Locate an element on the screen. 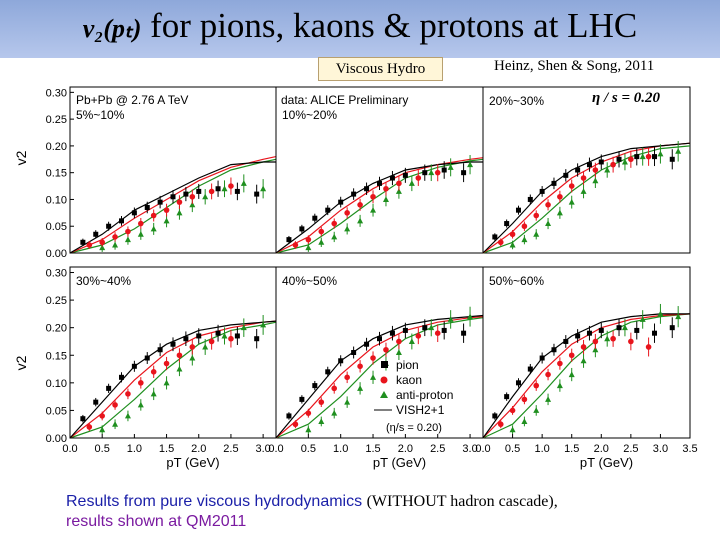 This screenshot has height=540, width=720. author-credit: Heinz, Shen & Song, 2011 is located at coordinates (574, 66).